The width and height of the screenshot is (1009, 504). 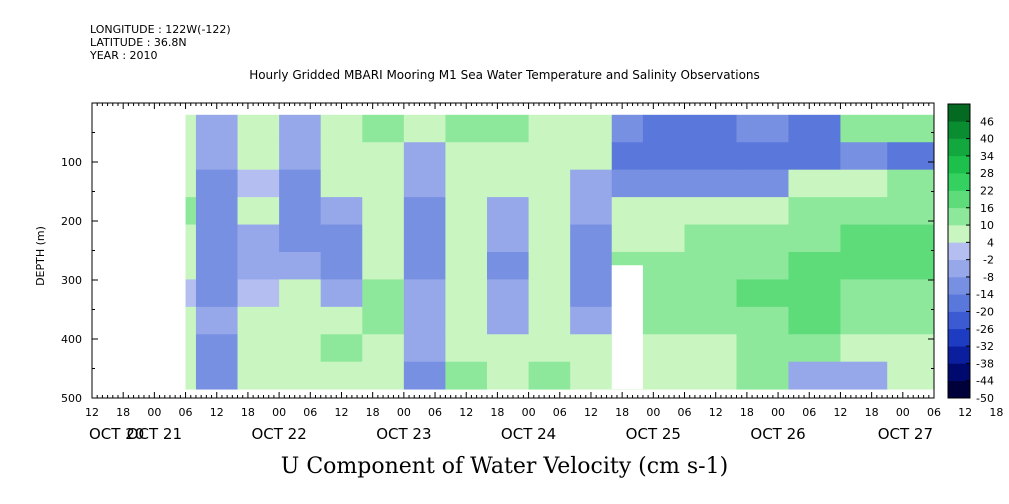 What do you see at coordinates (627, 327) in the screenshot?
I see `missing-data-region` at bounding box center [627, 327].